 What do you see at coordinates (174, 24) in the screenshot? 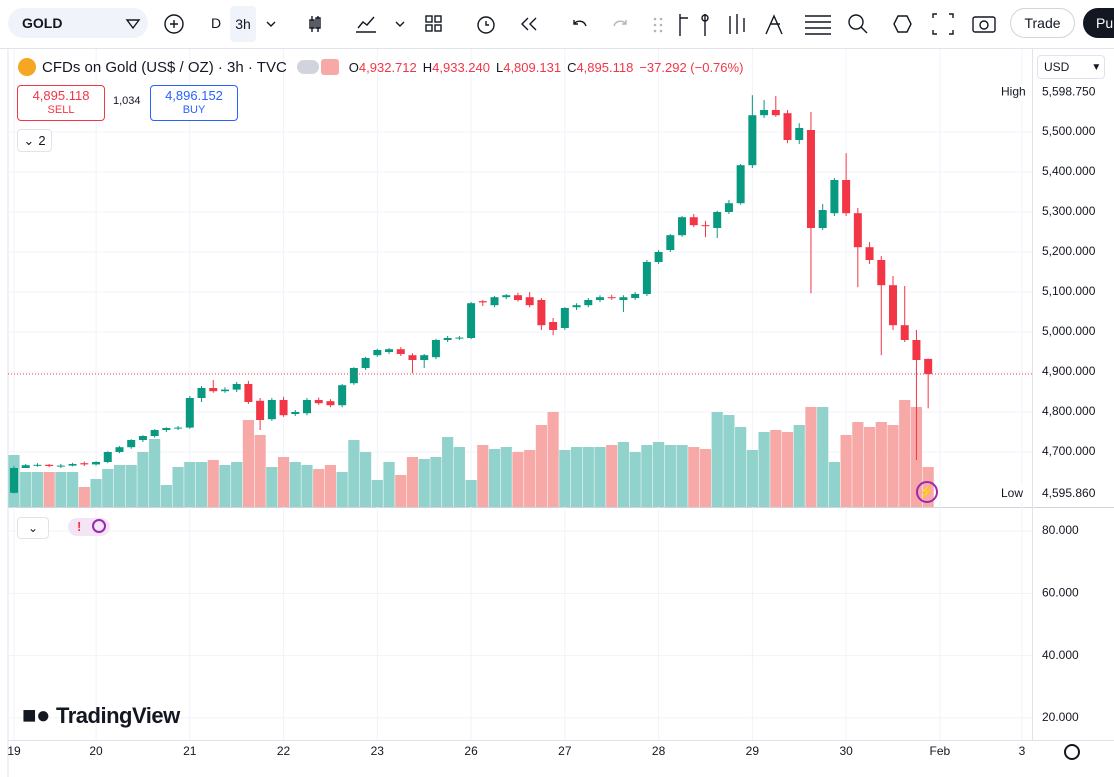
I see `add-icon` at bounding box center [174, 24].